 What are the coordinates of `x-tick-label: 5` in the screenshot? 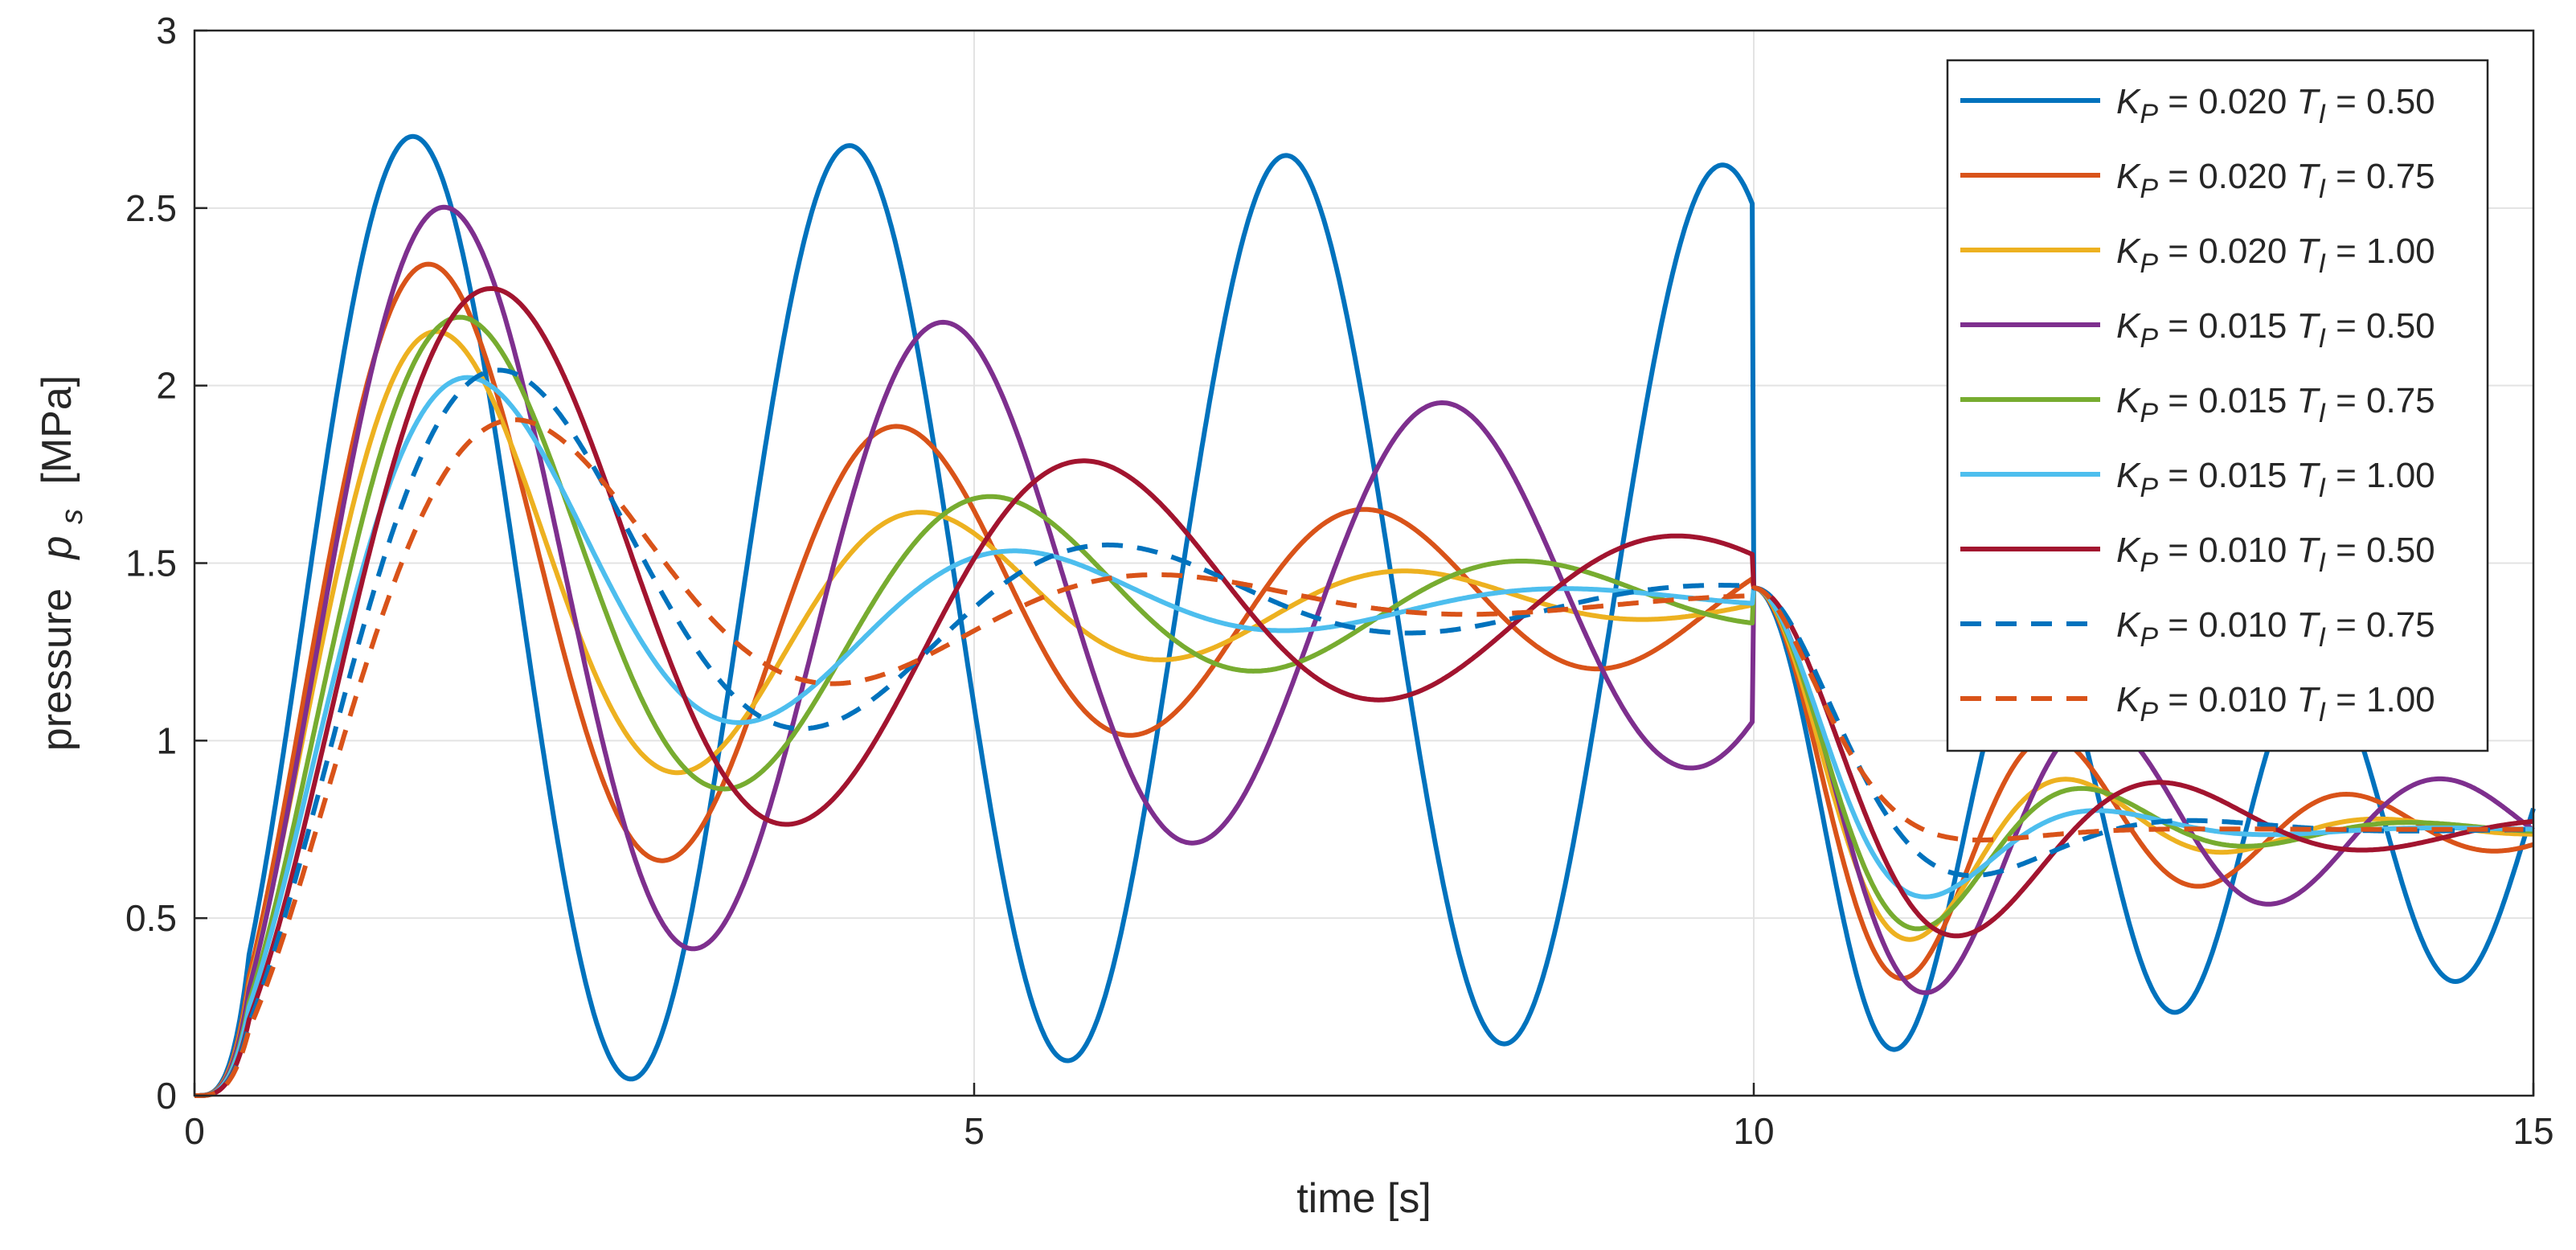 It's located at (974, 1131).